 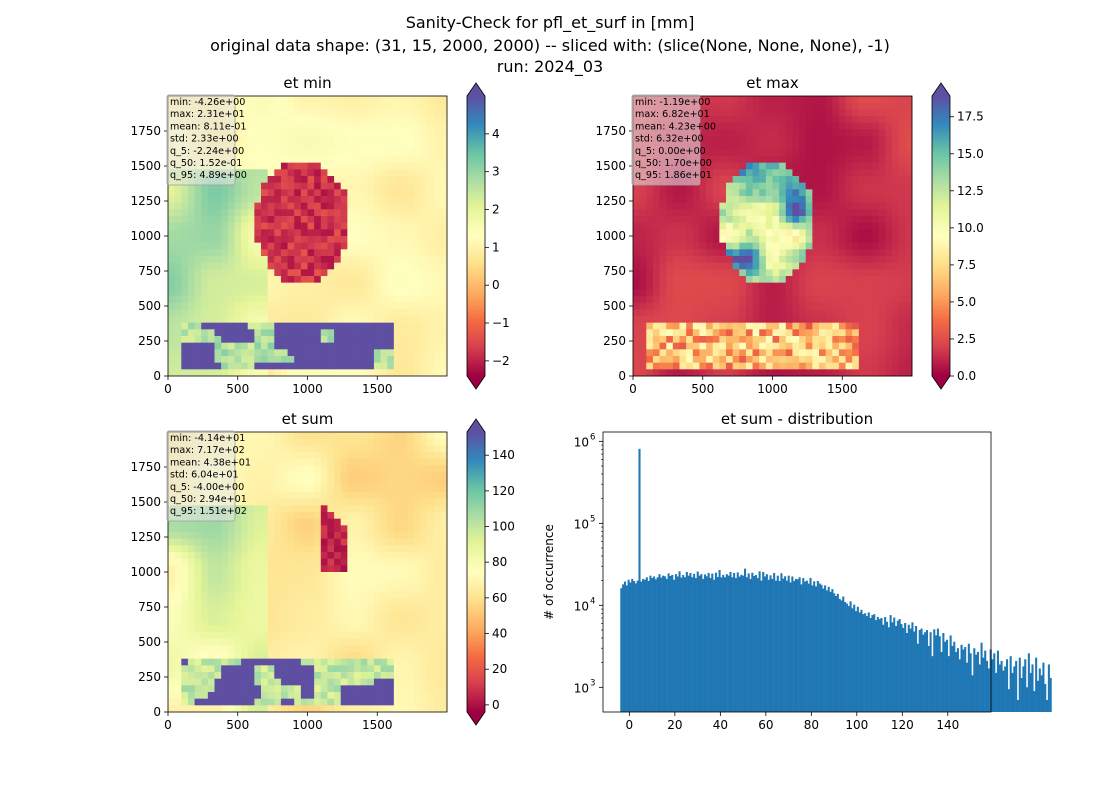 I want to click on y-tick-label: 250, so click(x=149, y=677).